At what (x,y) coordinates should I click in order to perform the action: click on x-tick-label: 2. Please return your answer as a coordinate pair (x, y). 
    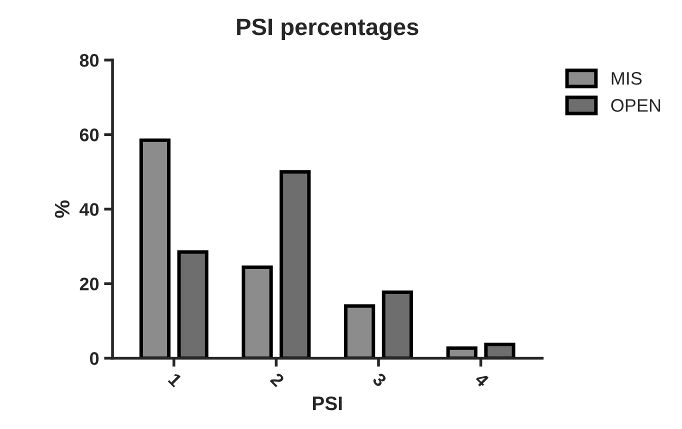
    Looking at the image, I should click on (277, 380).